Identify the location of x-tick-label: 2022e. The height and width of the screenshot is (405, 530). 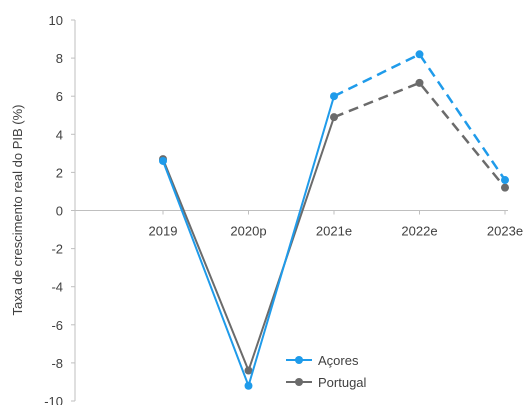
(419, 231).